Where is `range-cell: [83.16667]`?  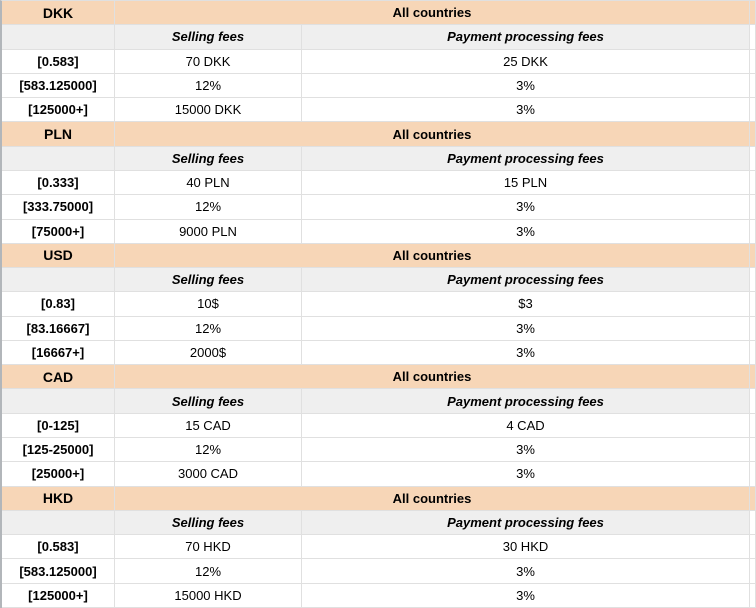
range-cell: [83.16667] is located at coordinates (58, 328).